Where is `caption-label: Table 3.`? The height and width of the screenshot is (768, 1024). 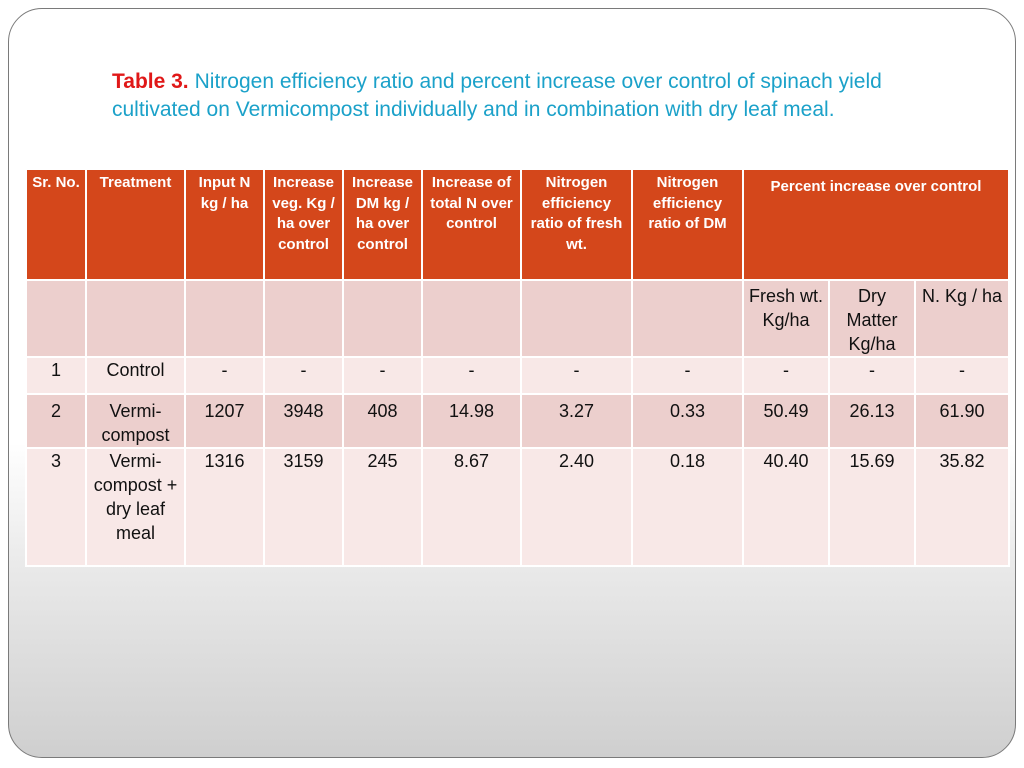 caption-label: Table 3. is located at coordinates (150, 81).